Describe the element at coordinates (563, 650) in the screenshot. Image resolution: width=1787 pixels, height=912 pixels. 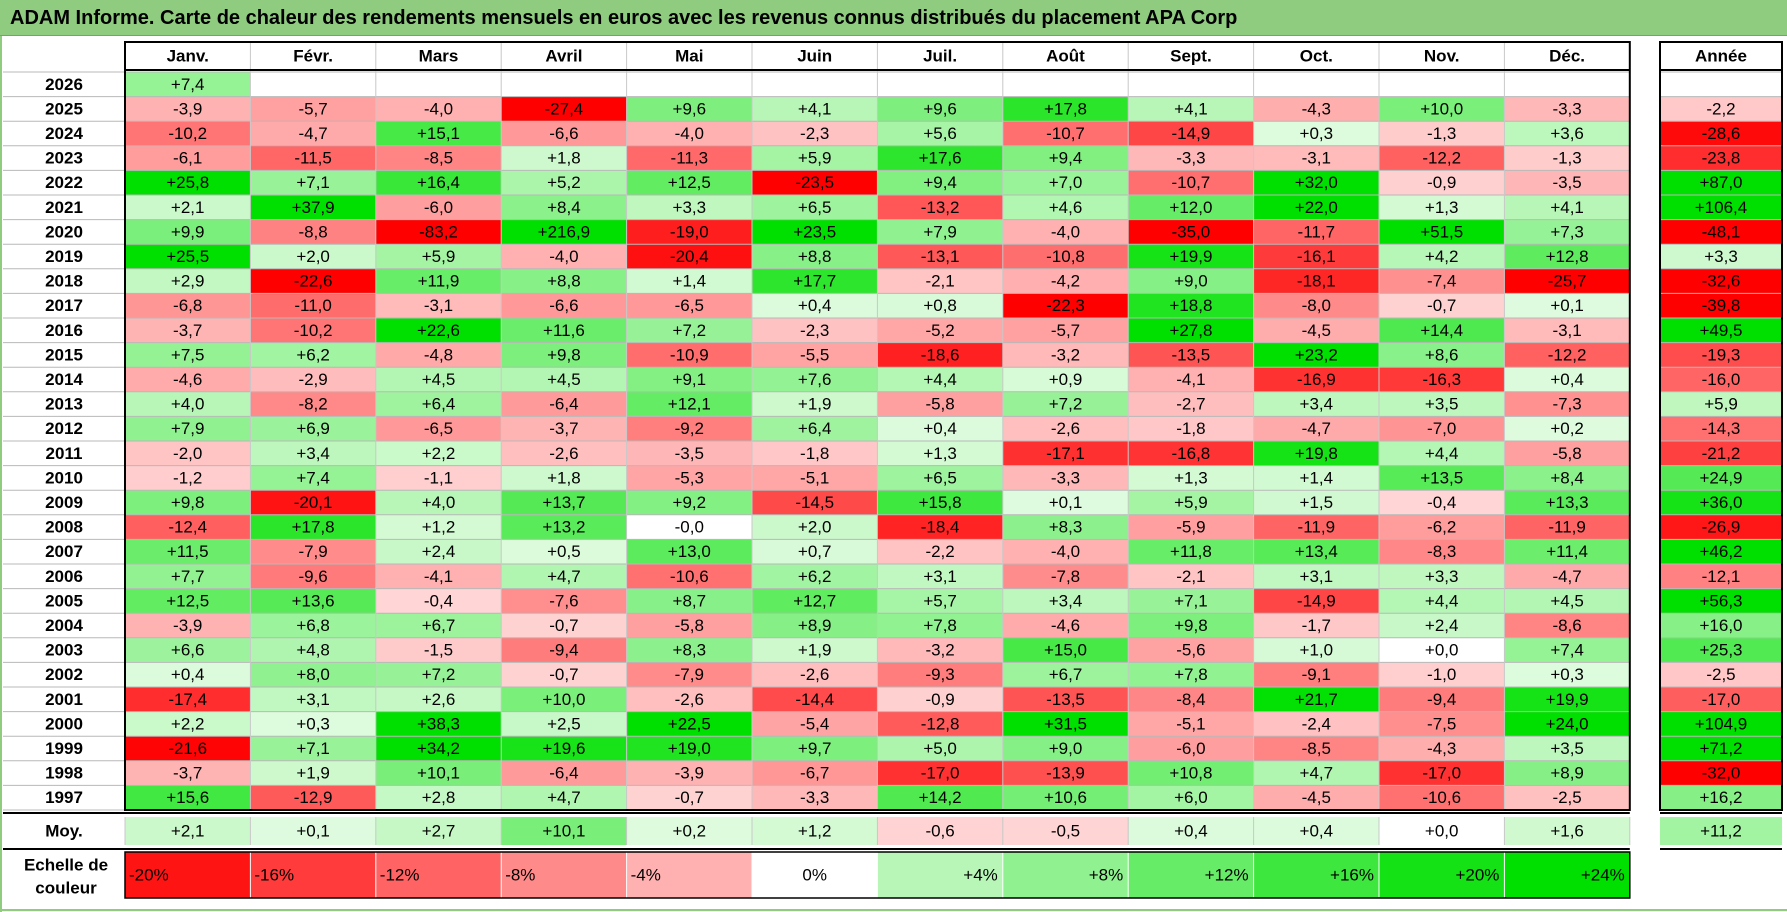
I see `heatmap-cell-value: -9,4` at that location.